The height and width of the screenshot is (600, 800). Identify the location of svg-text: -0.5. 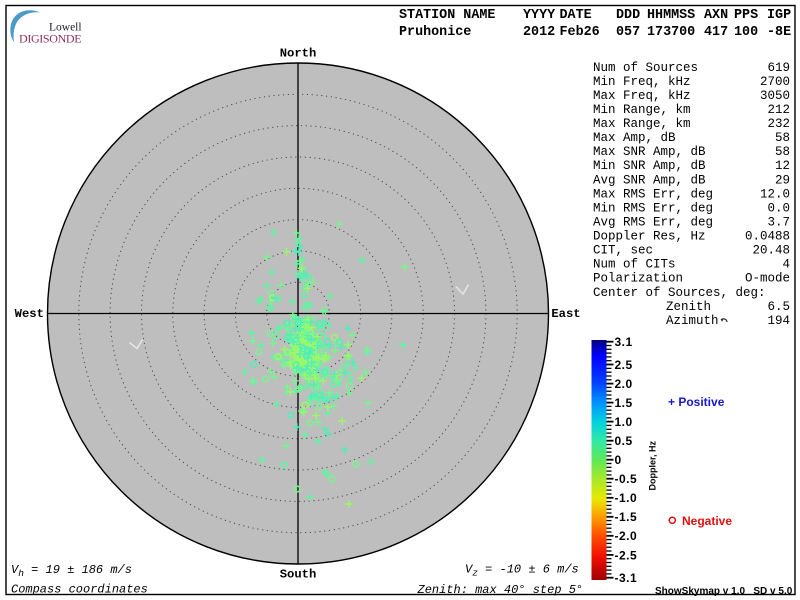
(626, 479).